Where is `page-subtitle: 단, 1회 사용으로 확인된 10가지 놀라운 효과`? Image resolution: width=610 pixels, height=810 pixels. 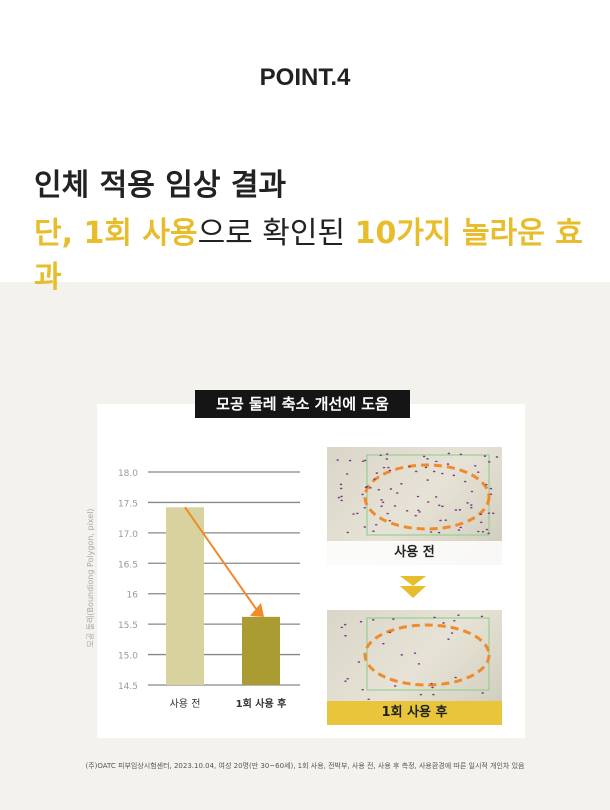 page-subtitle: 단, 1회 사용으로 확인된 10가지 놀라운 효과 is located at coordinates (322, 252).